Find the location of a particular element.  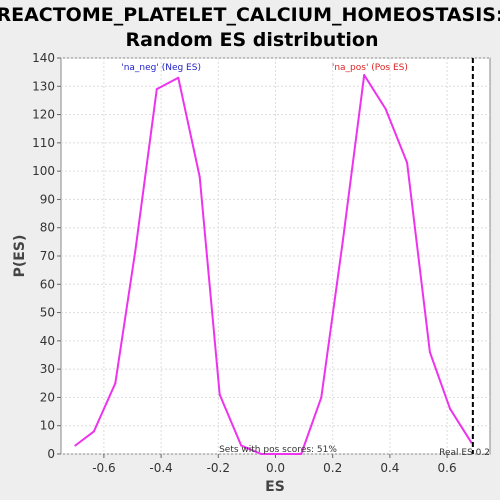

y-tick-label: 10 is located at coordinates (47, 426).